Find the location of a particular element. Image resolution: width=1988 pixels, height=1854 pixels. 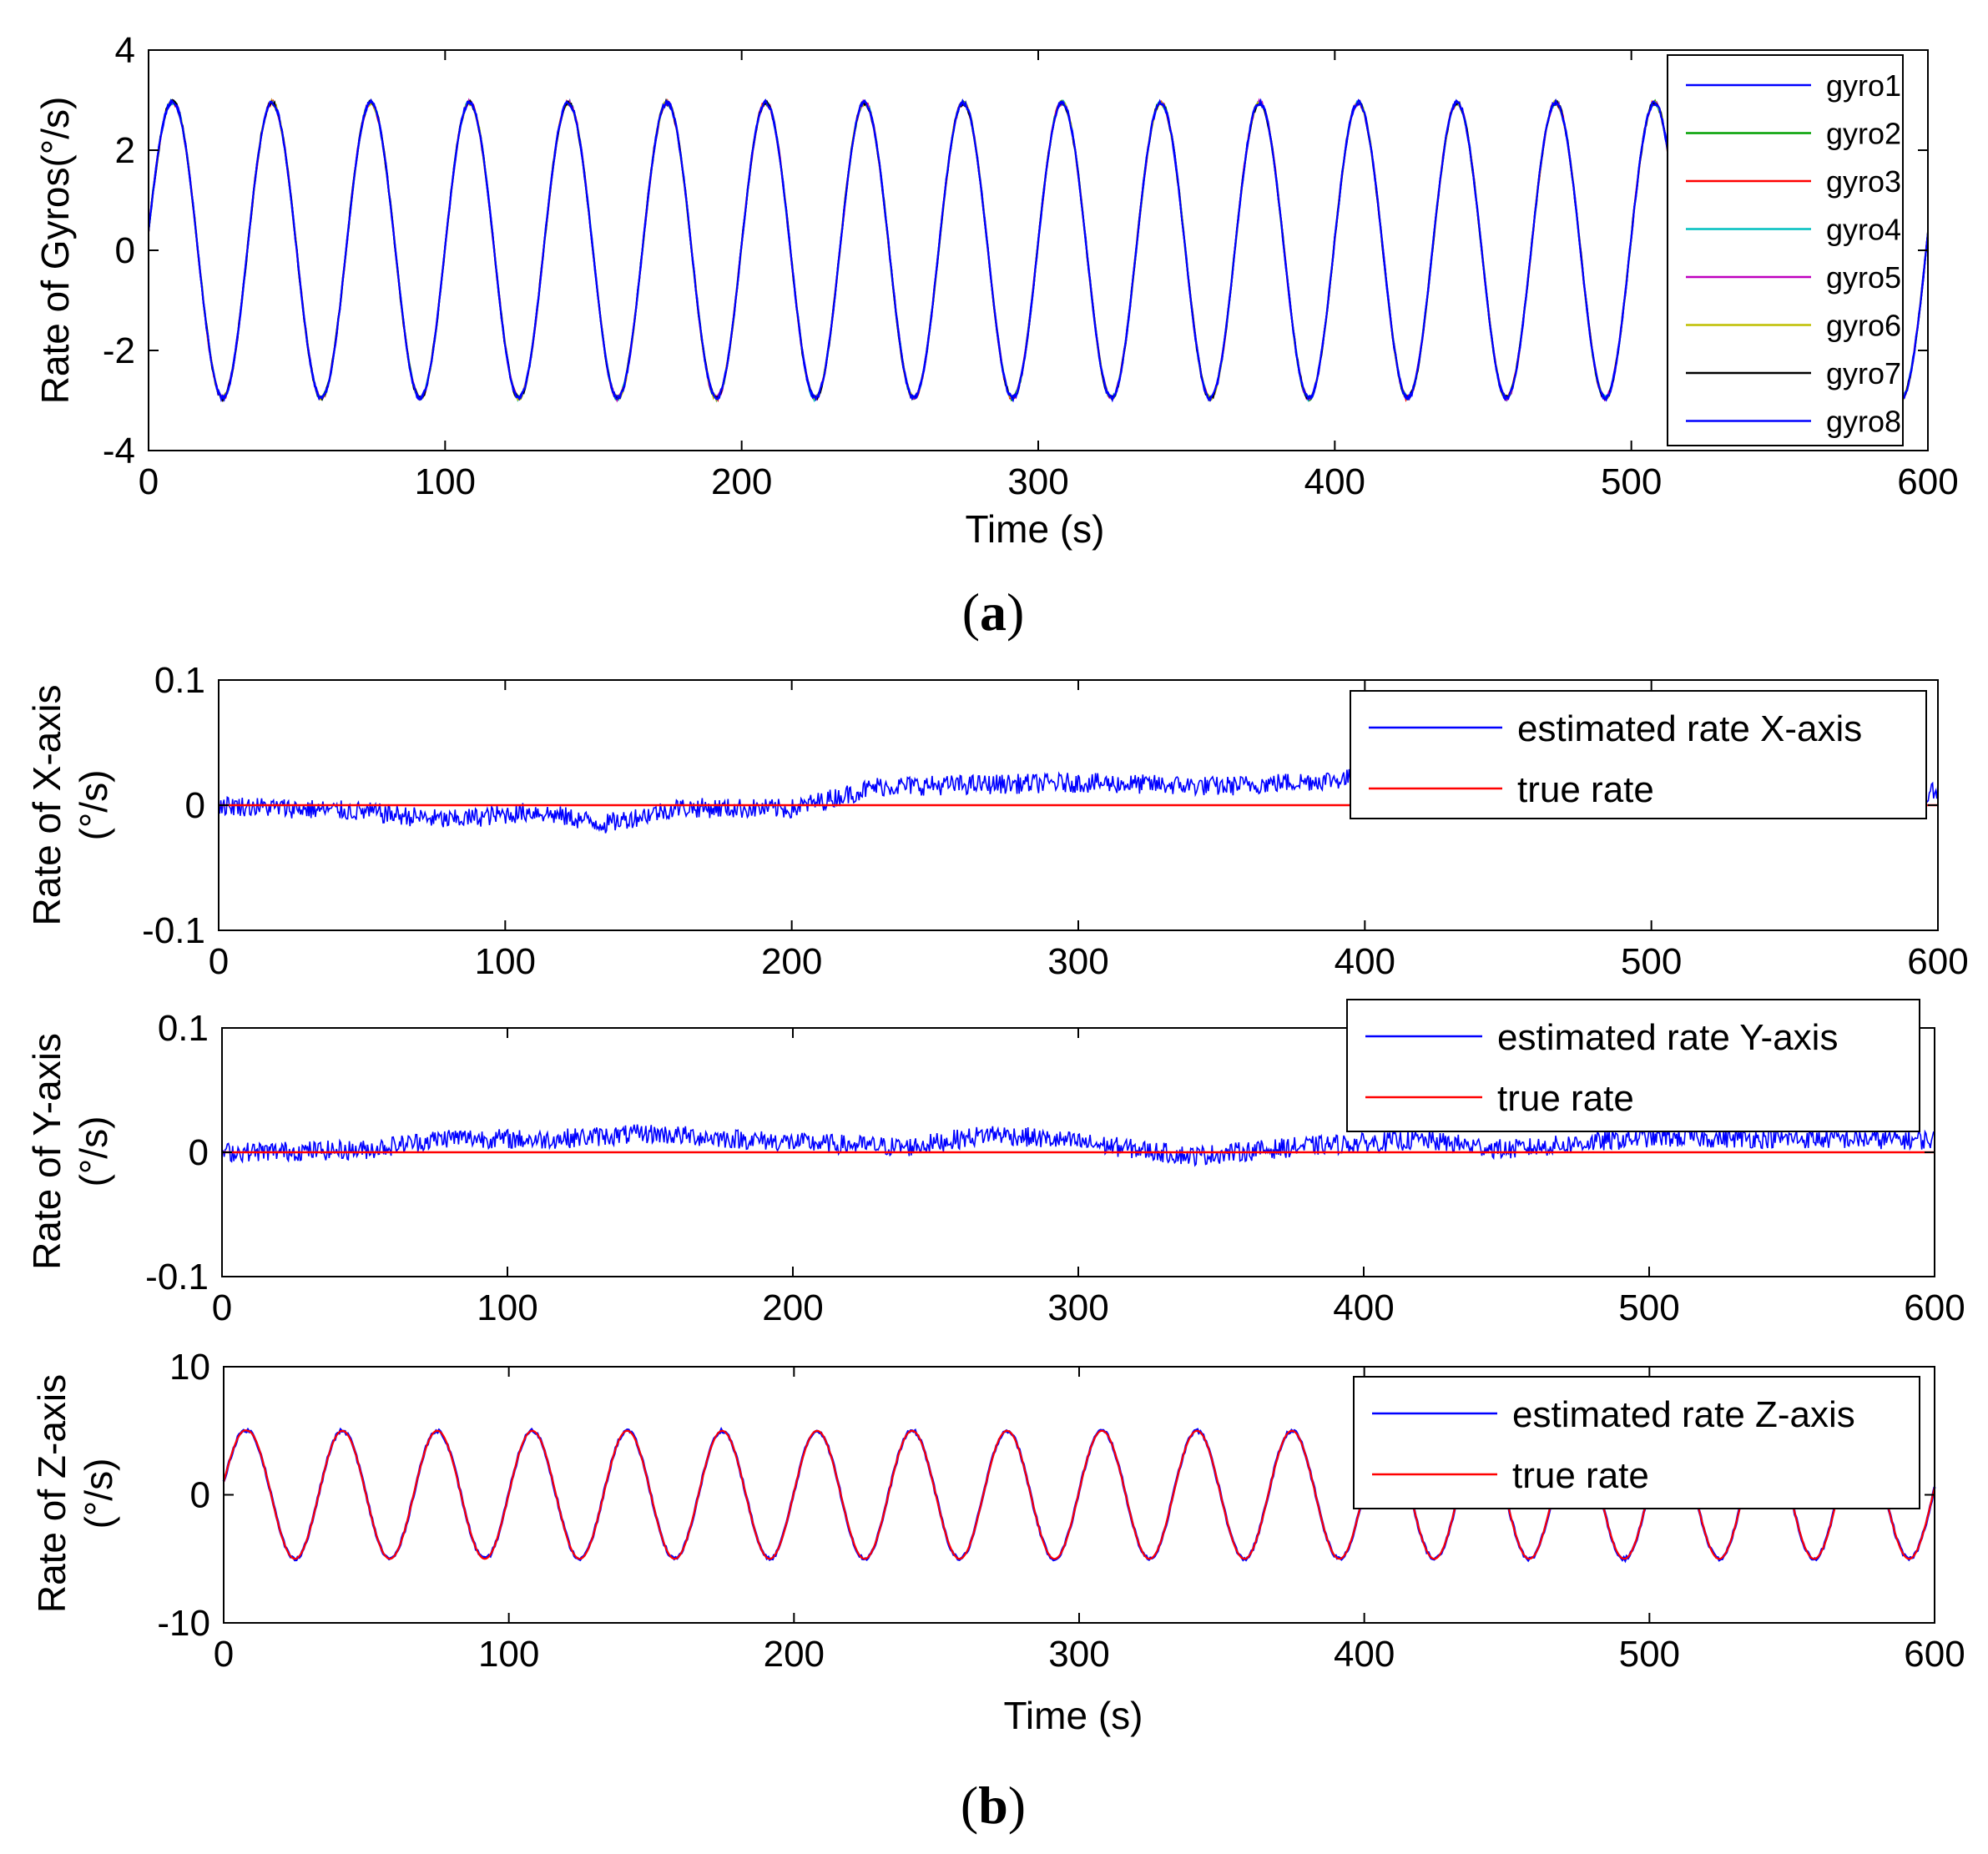

panel-label-b: (b) is located at coordinates (993, 1806).